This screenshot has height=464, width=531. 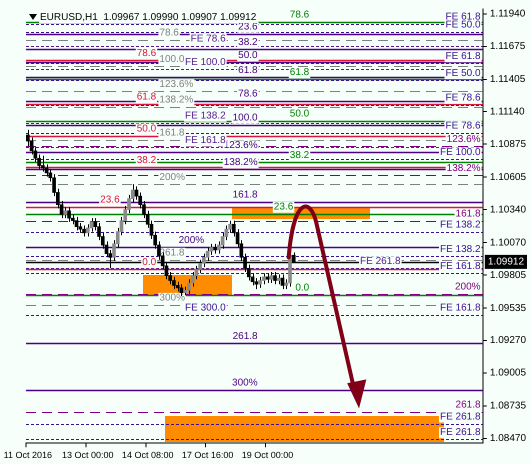 What do you see at coordinates (508, 406) in the screenshot?
I see `y-tick-label: 1.08735` at bounding box center [508, 406].